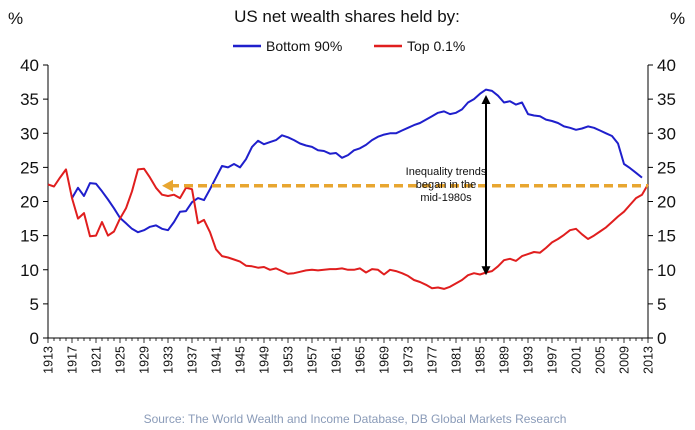  Describe the element at coordinates (505, 360) in the screenshot. I see `x-tick-label: 1989` at that location.